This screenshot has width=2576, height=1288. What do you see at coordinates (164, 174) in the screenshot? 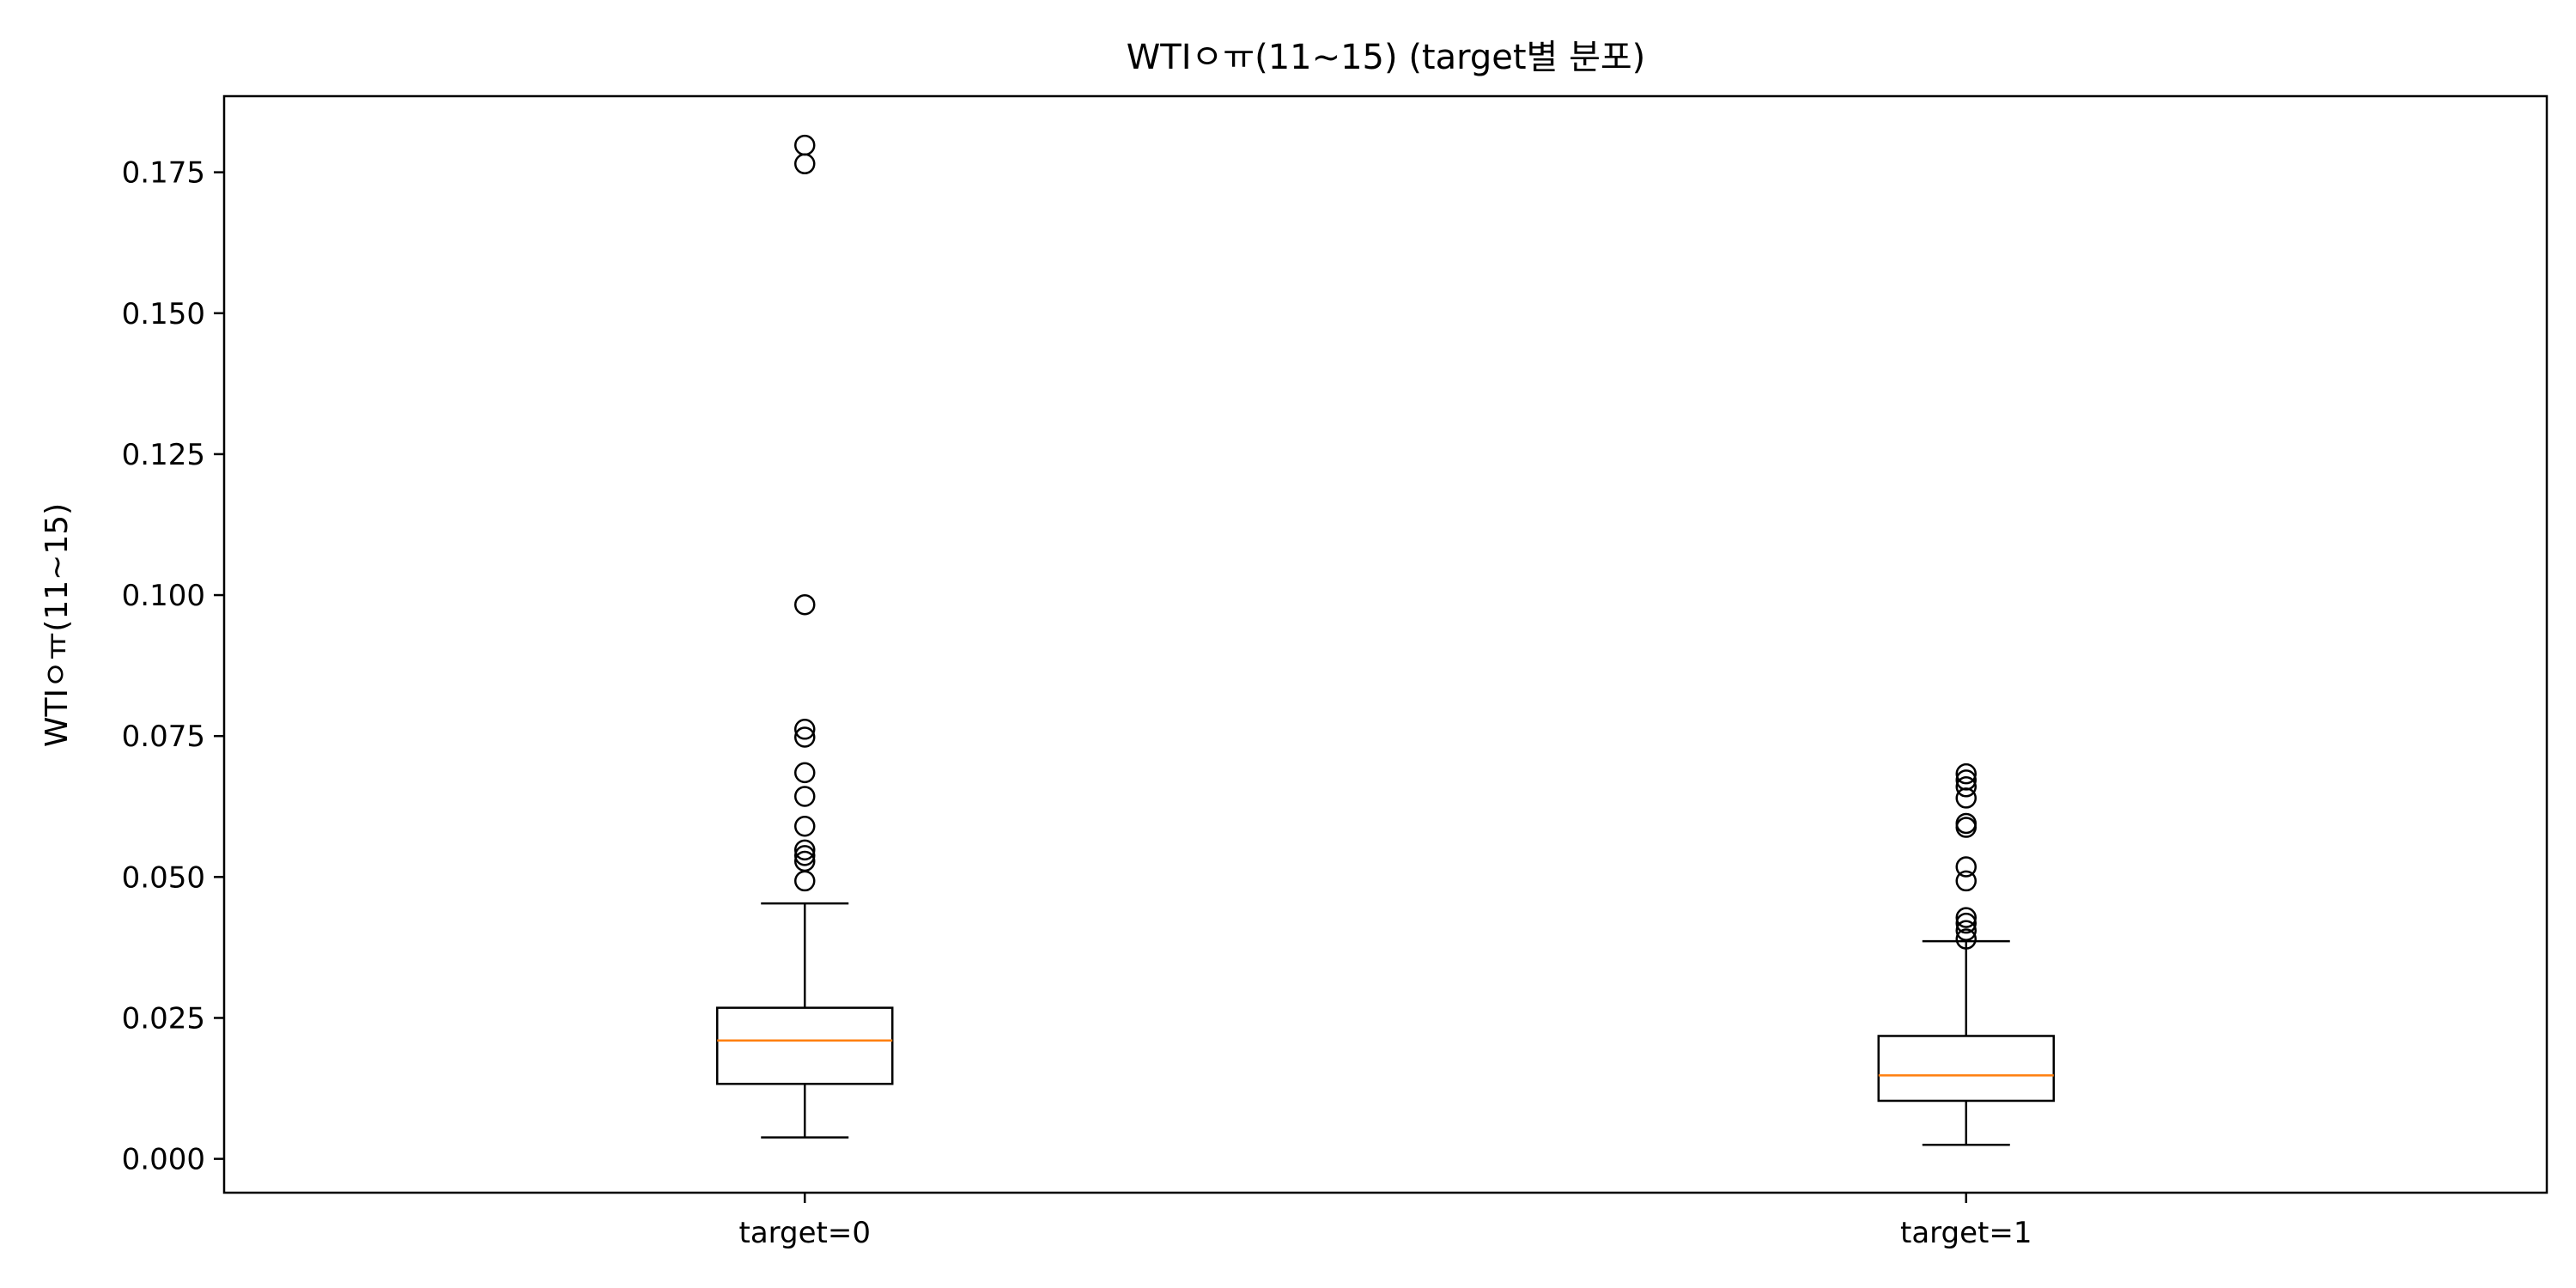
I see `y-tick-label: 0.175` at bounding box center [164, 174].